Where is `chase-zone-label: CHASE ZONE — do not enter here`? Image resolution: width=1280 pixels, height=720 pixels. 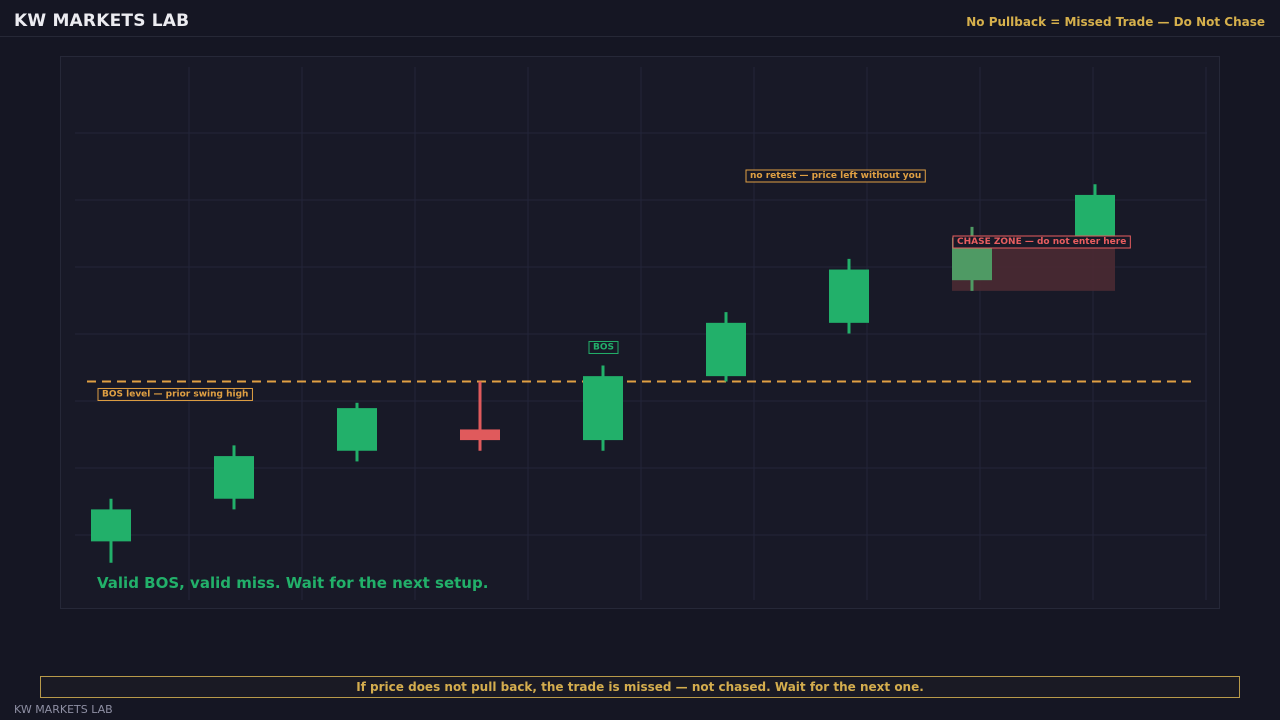
chase-zone-label: CHASE ZONE — do not enter here is located at coordinates (1041, 242).